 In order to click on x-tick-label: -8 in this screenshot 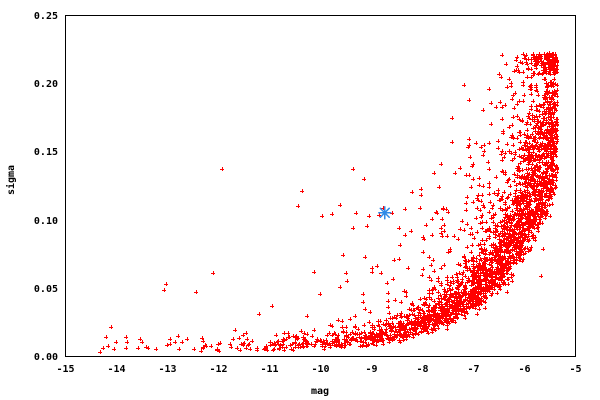, I will do `click(422, 369)`.